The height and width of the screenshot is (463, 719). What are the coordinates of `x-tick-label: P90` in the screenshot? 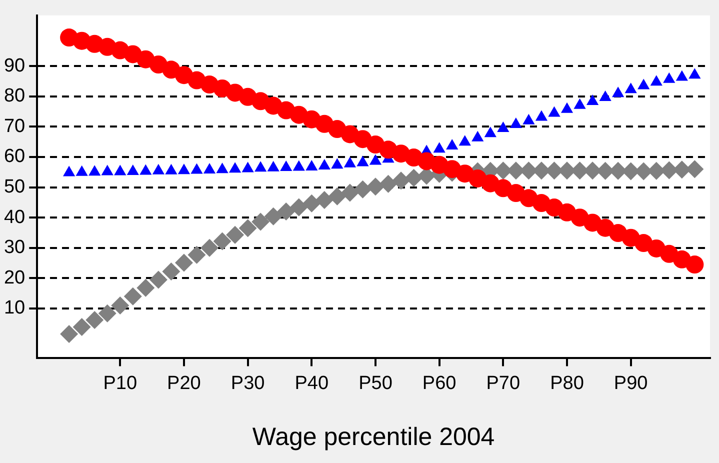 It's located at (631, 383).